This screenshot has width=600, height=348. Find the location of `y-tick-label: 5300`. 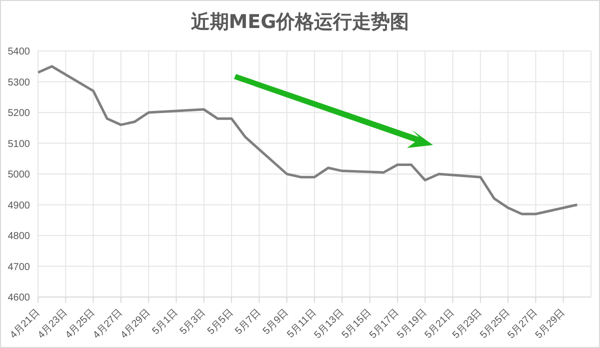

y-tick-label: 5300 is located at coordinates (19, 82).